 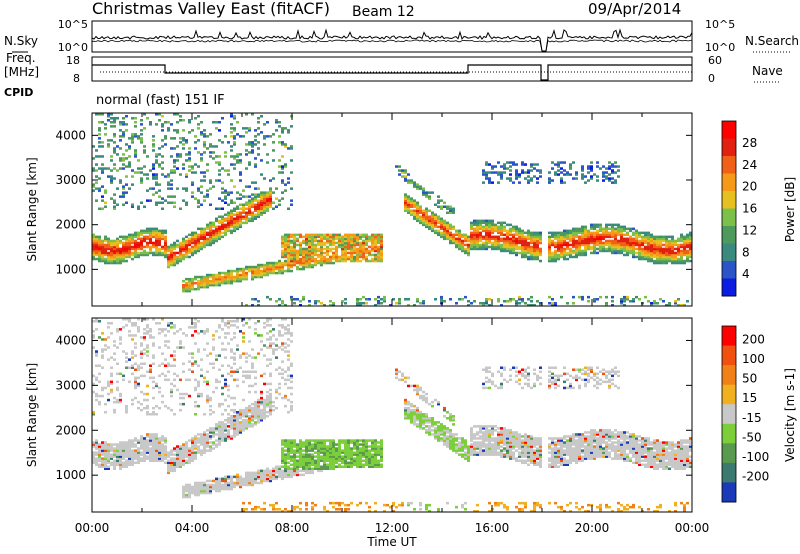 What do you see at coordinates (715, 60) in the screenshot?
I see `nave-tick-top: 60` at bounding box center [715, 60].